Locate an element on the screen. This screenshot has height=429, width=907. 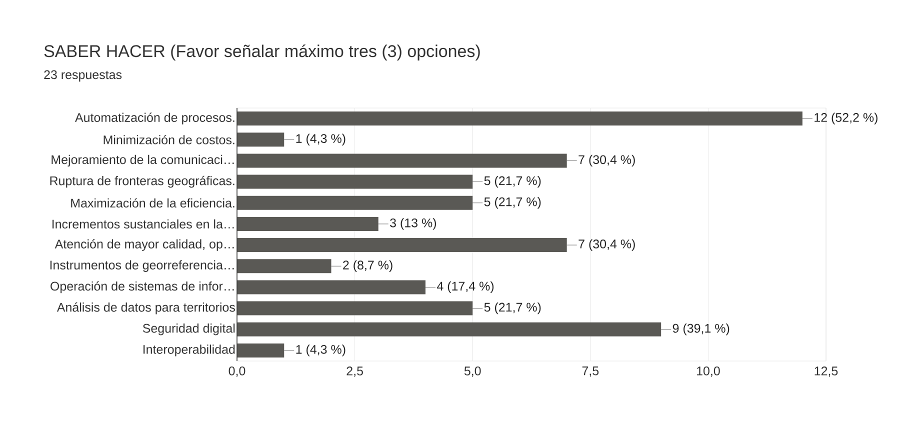
y-tick-label: Automatización de procesos. is located at coordinates (154, 118).